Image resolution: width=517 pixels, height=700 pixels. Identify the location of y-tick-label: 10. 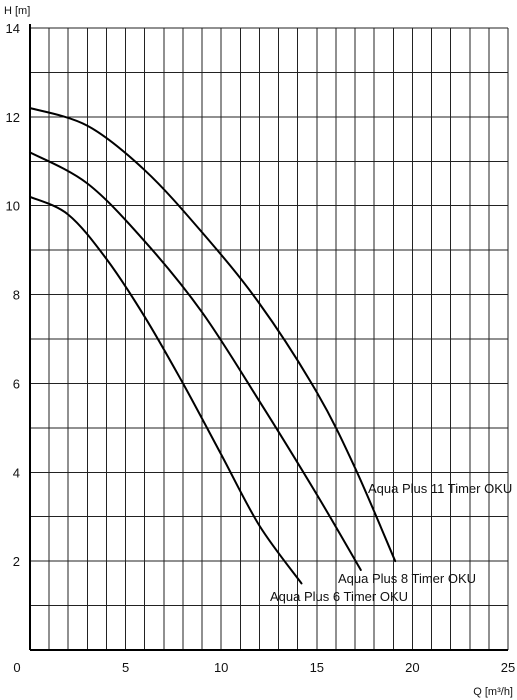
(13, 206).